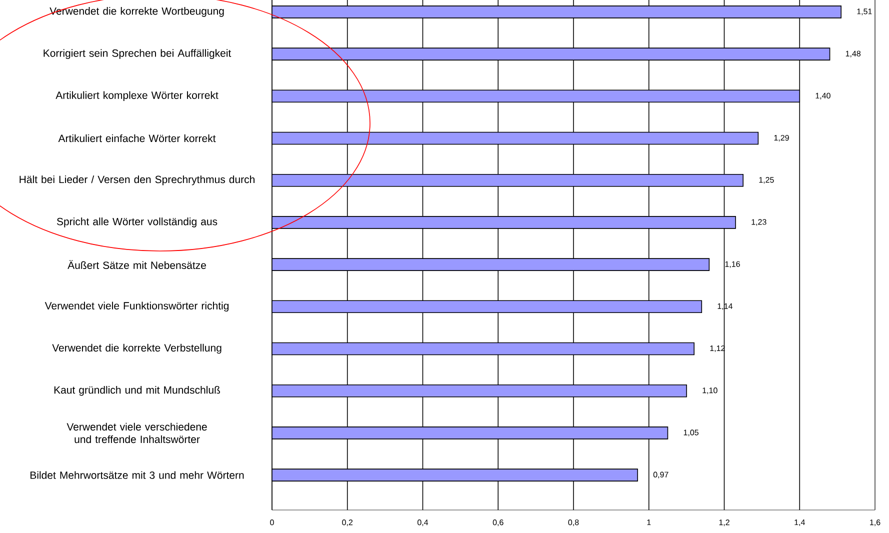  I want to click on x-tick-label: 1,4, so click(799, 523).